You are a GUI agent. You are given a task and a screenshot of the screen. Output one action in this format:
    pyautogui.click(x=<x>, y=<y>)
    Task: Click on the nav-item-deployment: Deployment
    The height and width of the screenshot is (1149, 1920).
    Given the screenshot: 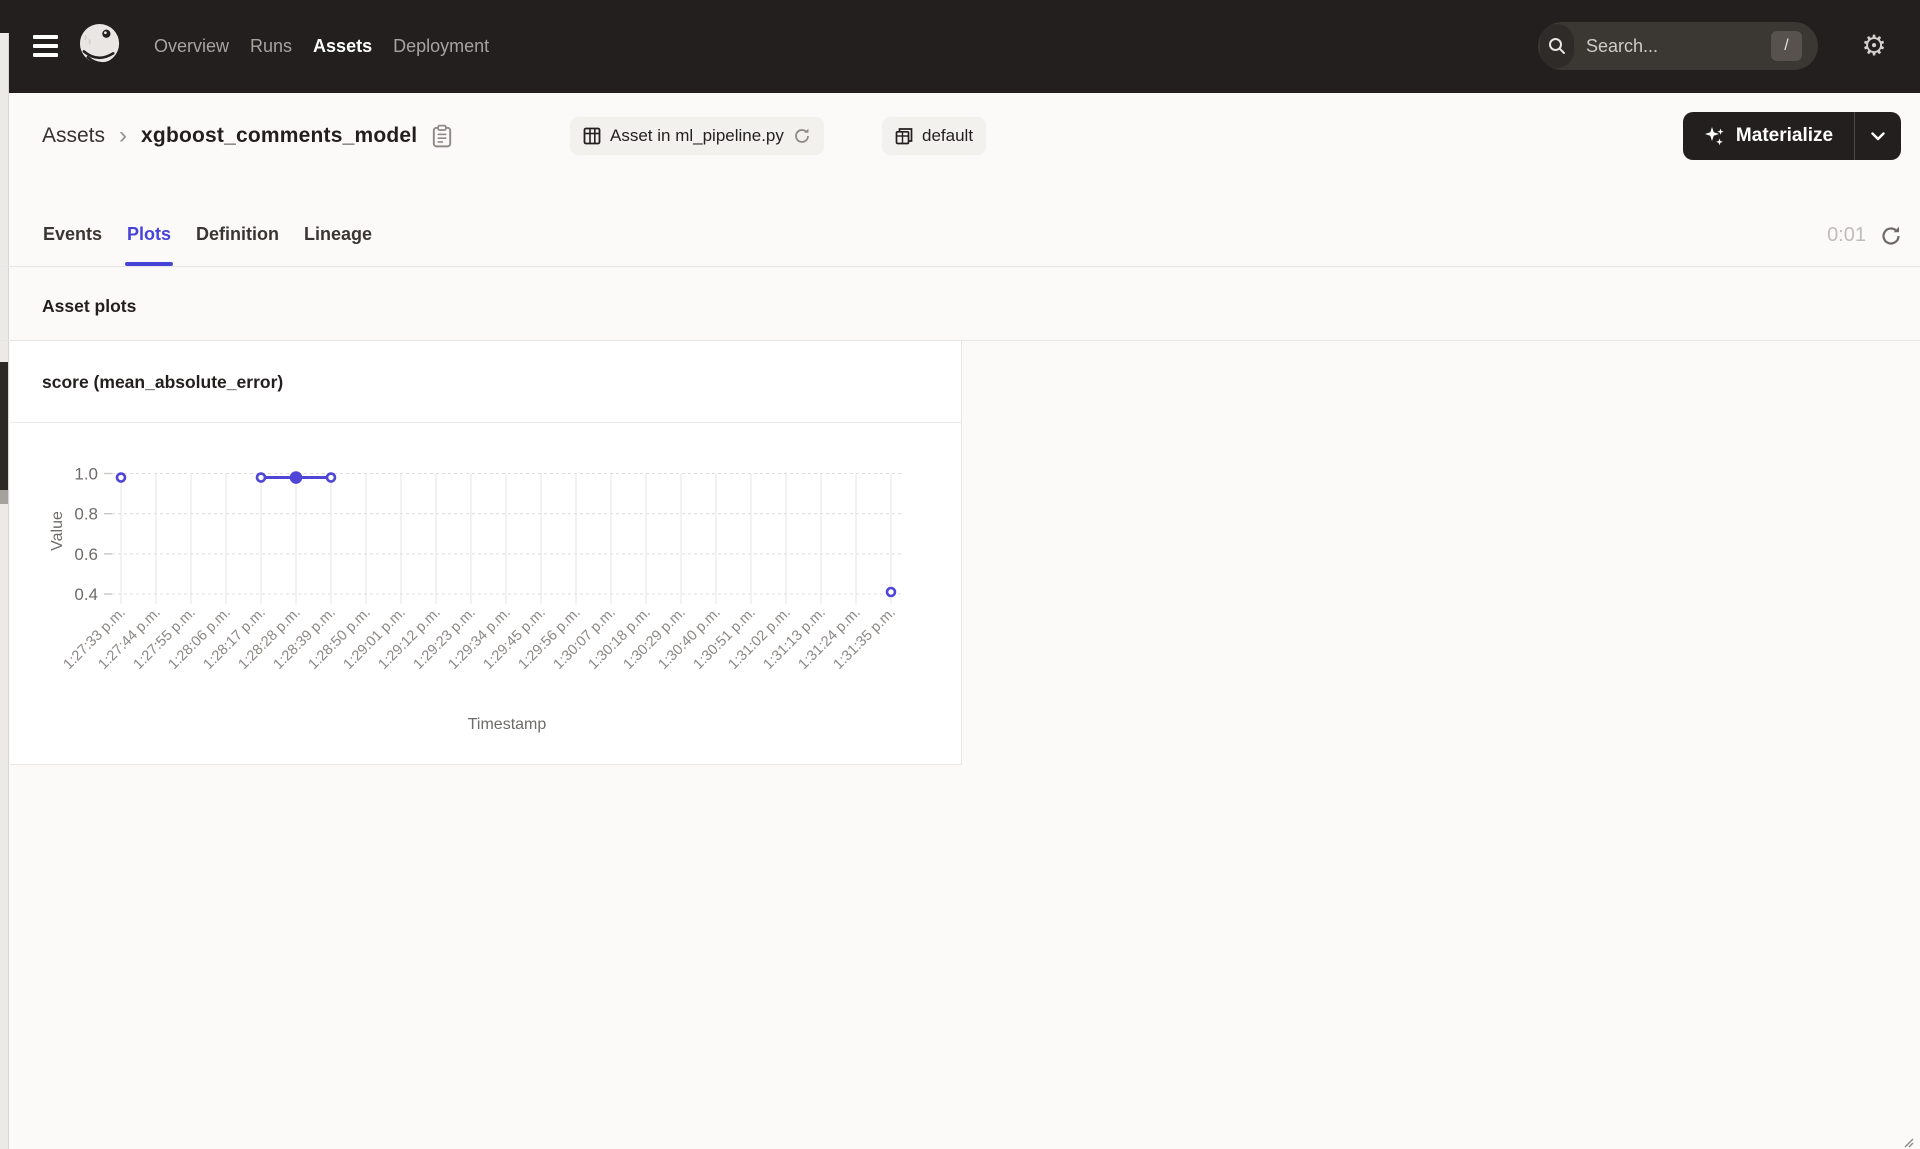 What is the action you would take?
    pyautogui.click(x=441, y=46)
    